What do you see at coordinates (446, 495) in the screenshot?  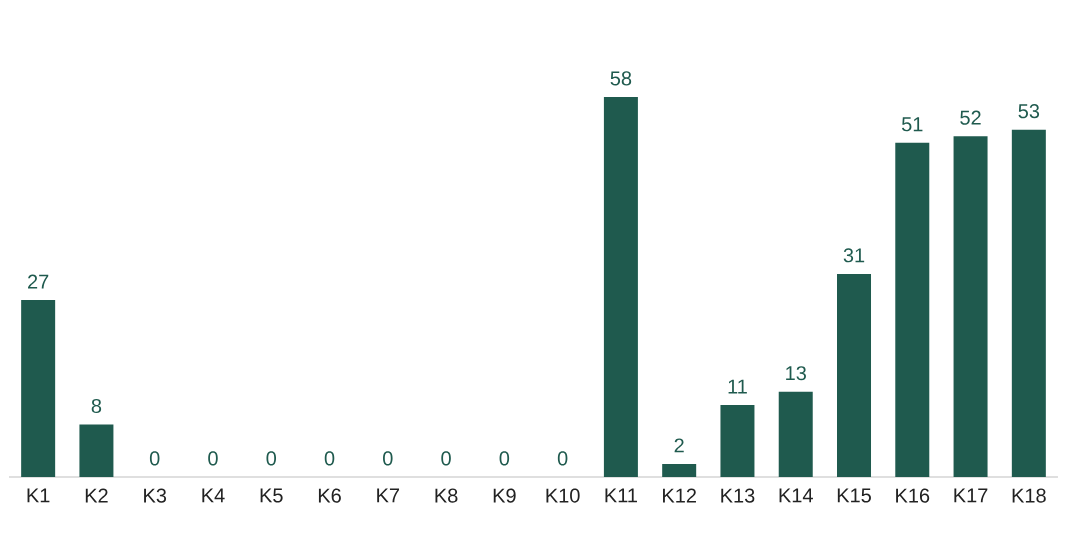 I see `x-tick-label: K8` at bounding box center [446, 495].